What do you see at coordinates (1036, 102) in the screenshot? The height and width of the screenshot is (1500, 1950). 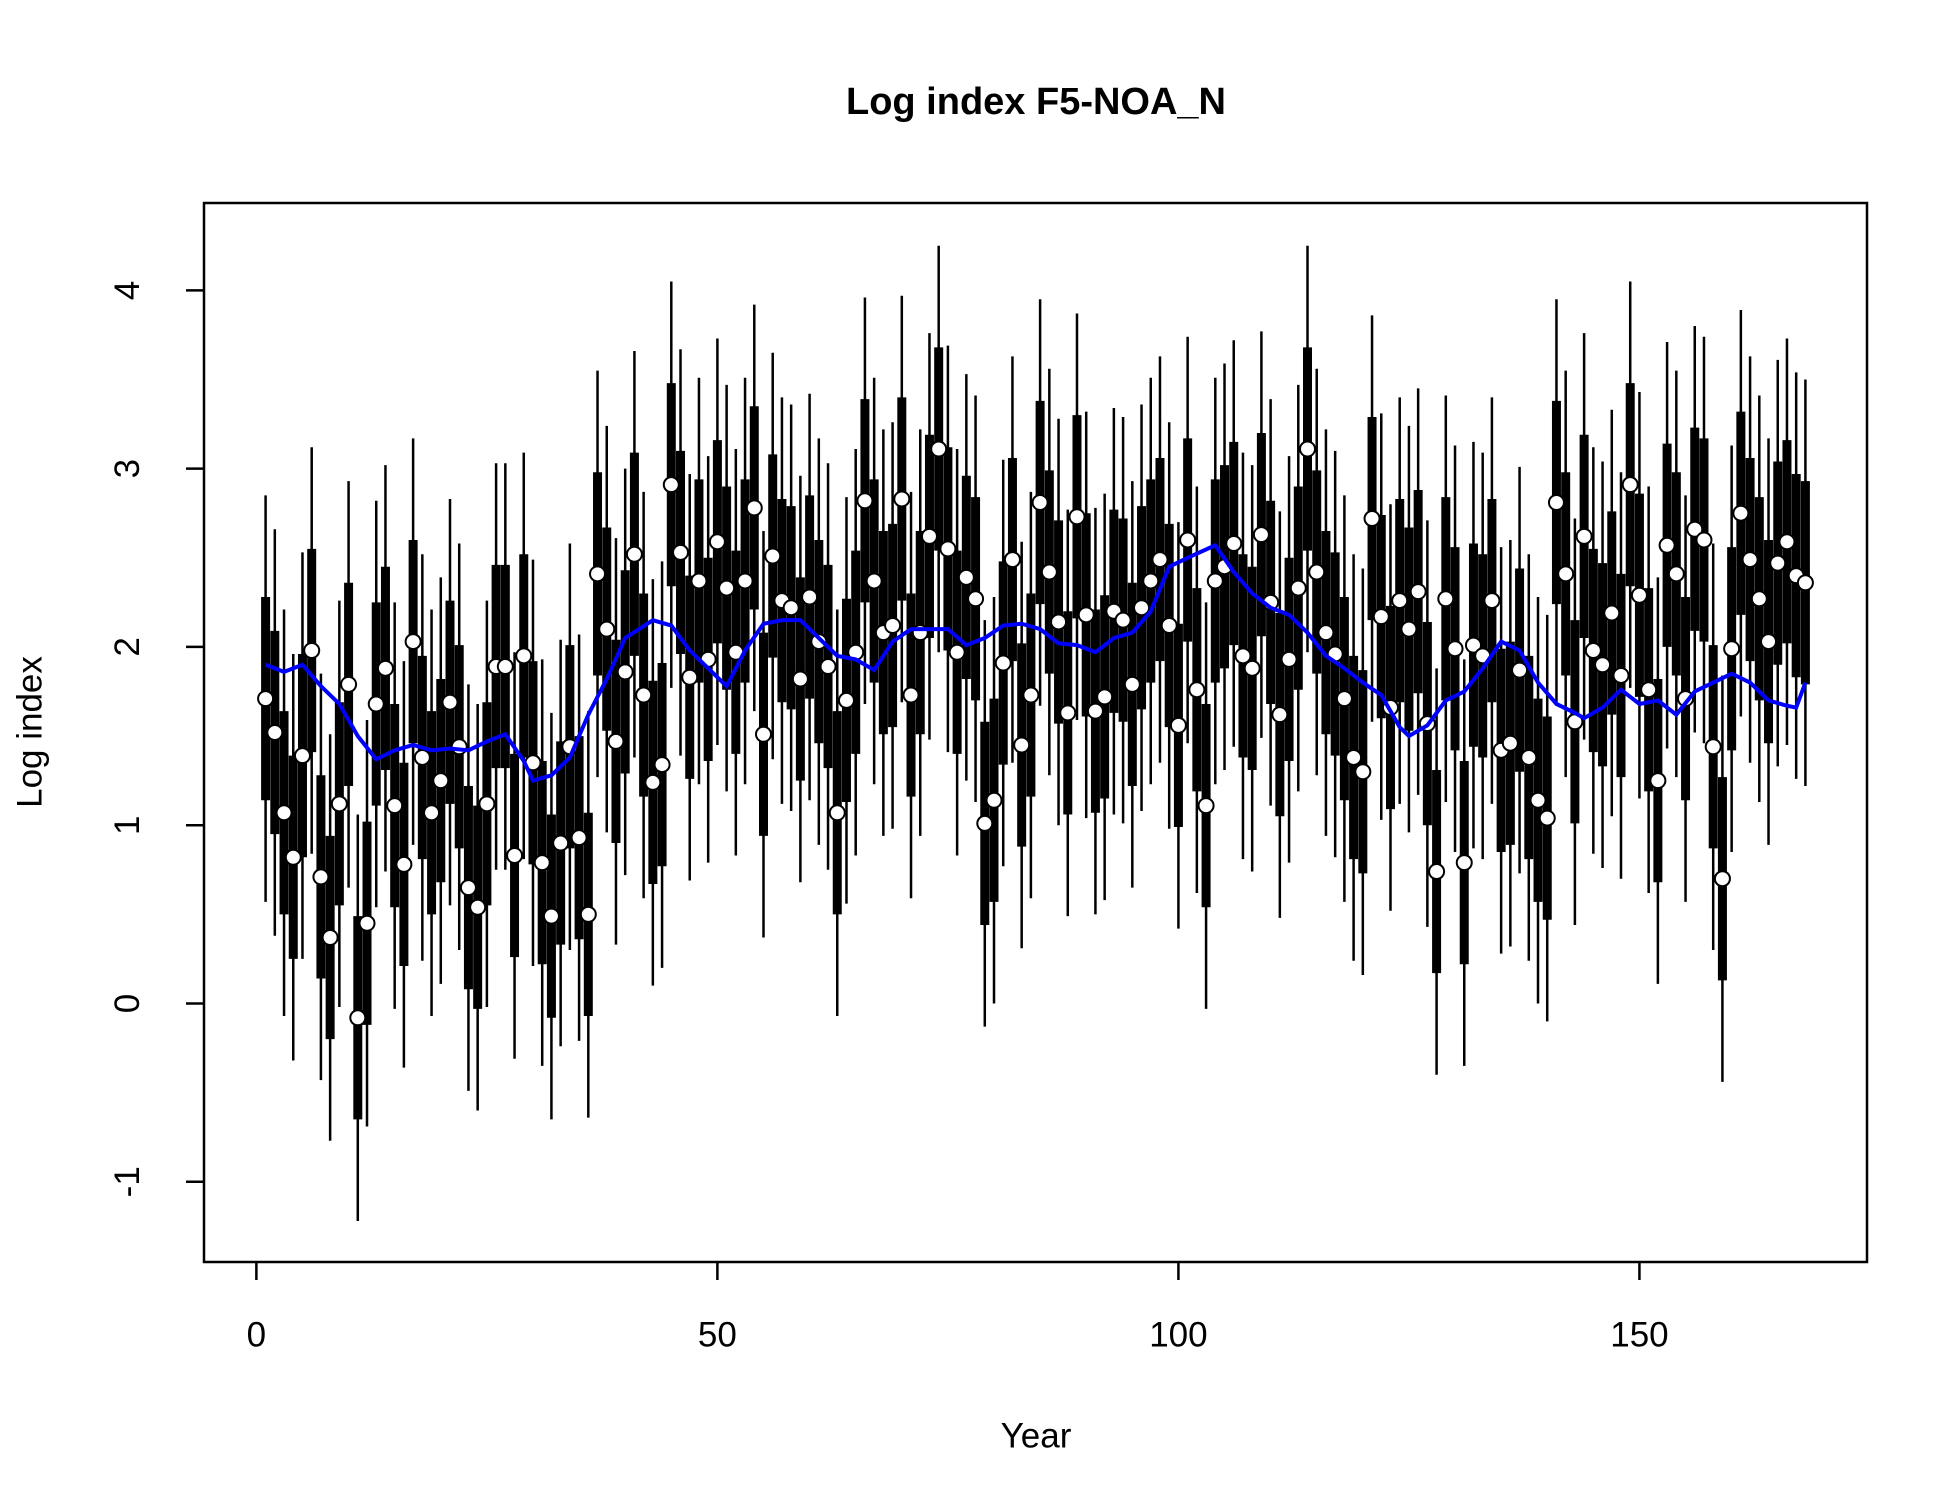 I see `chart-title: Log index F5-NOA_N` at bounding box center [1036, 102].